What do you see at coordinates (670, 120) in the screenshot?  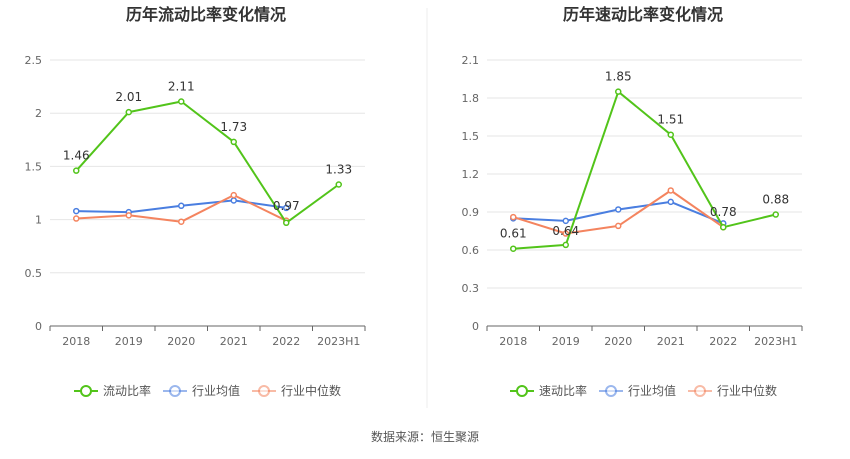 I see `chart-2-data-label: 1.51` at bounding box center [670, 120].